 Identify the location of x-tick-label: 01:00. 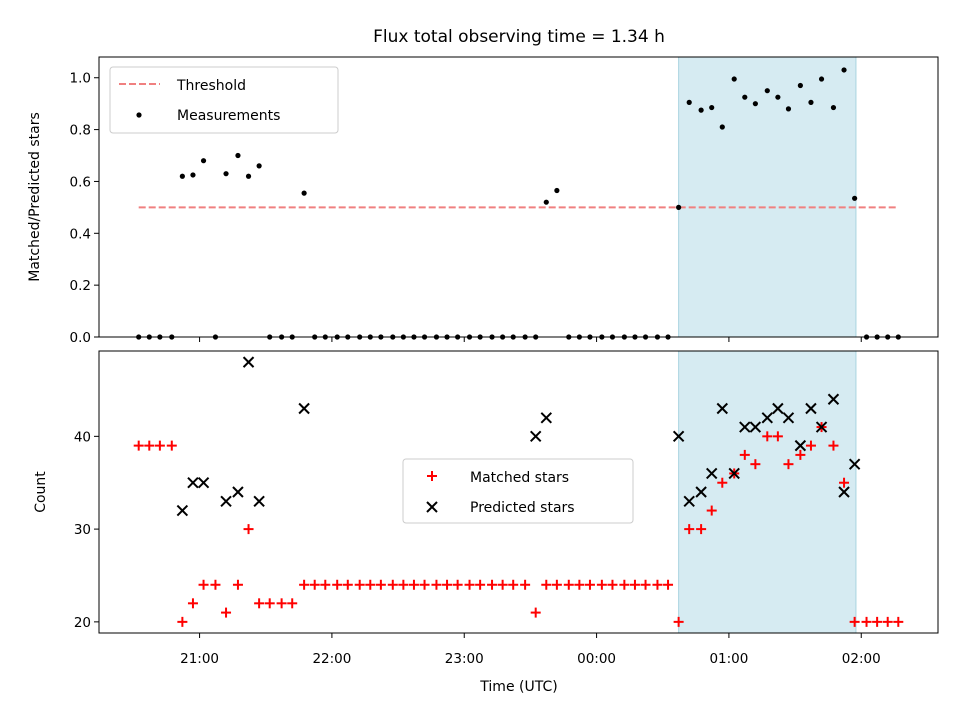
(728, 659).